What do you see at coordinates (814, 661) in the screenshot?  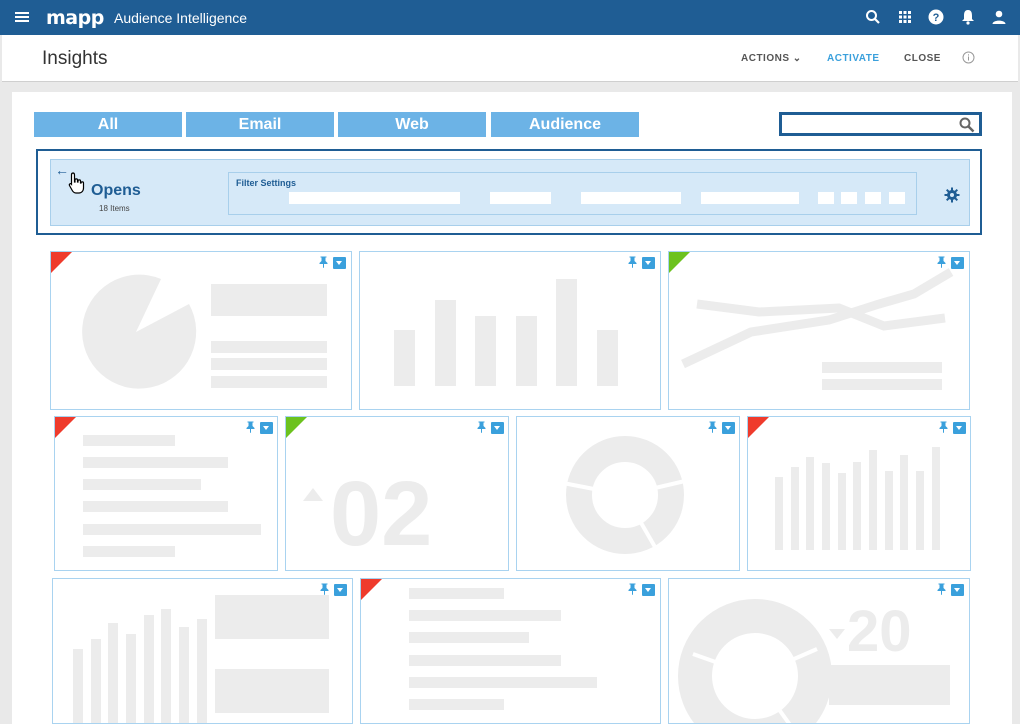 I see `donut-chart-placeholder: 20` at bounding box center [814, 661].